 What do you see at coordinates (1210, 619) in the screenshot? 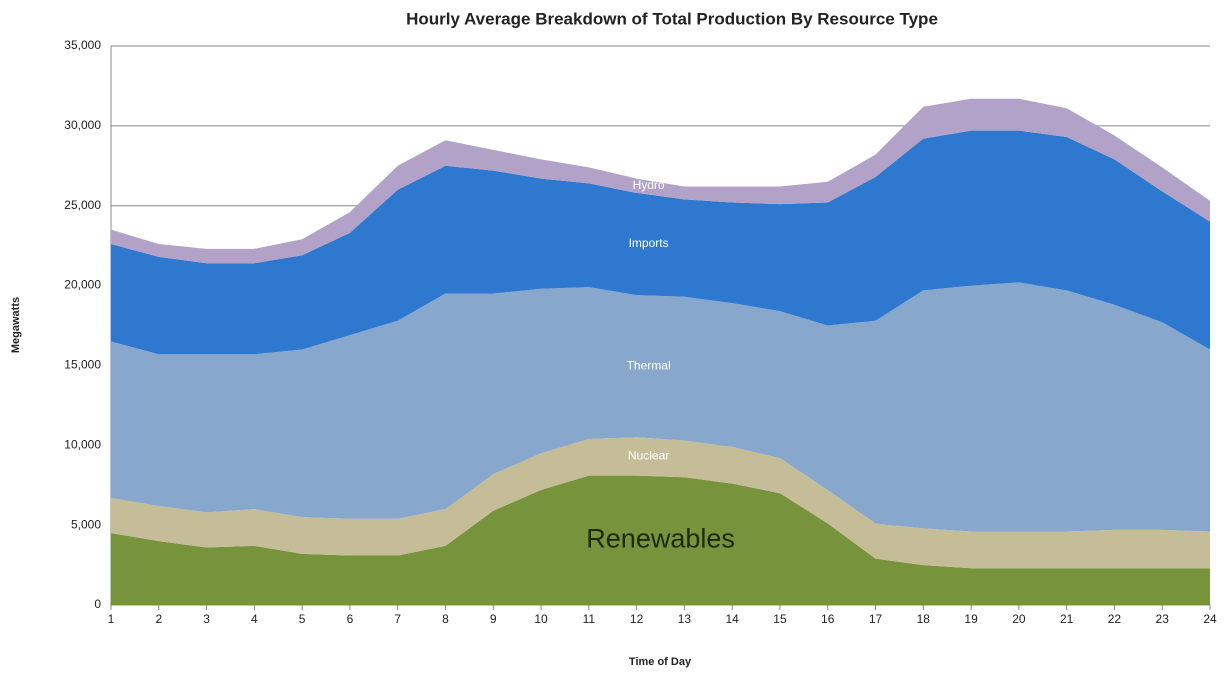
I see `x-tick-label: 24` at bounding box center [1210, 619].